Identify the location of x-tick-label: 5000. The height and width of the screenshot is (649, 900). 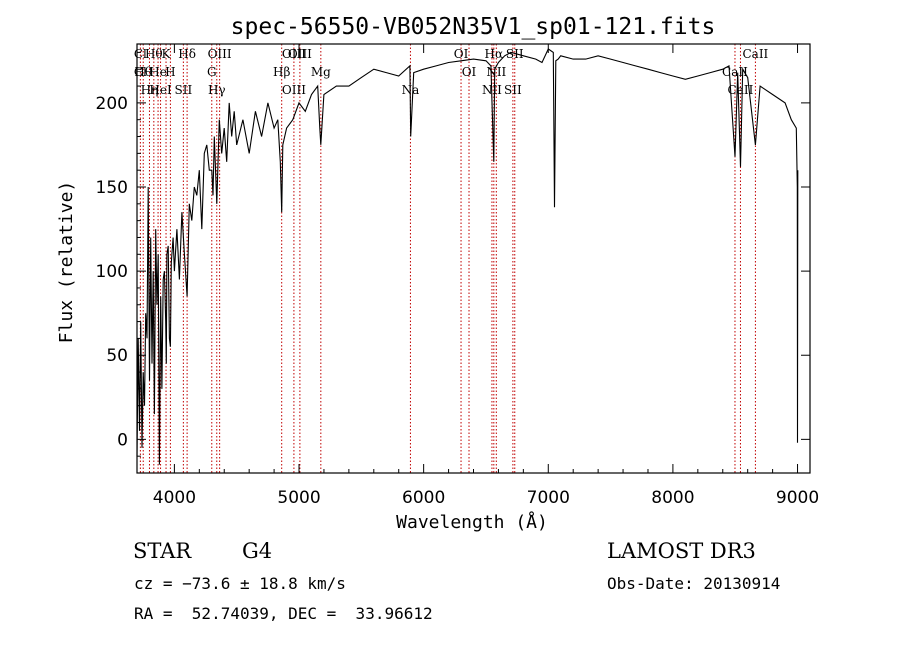
(298, 498).